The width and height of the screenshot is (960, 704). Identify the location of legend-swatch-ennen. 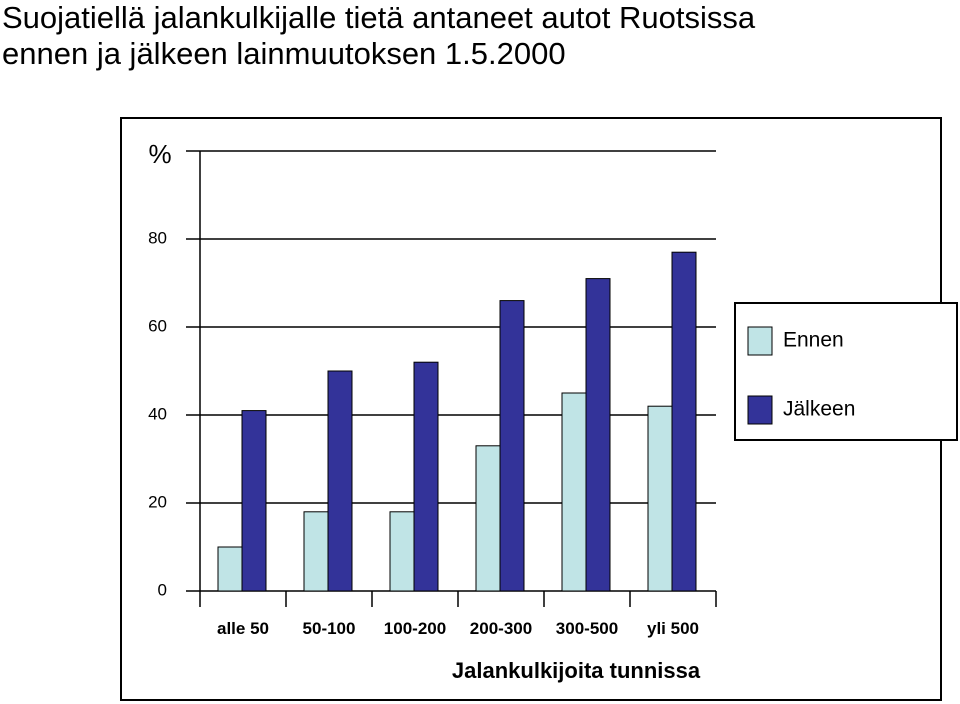
(760, 341).